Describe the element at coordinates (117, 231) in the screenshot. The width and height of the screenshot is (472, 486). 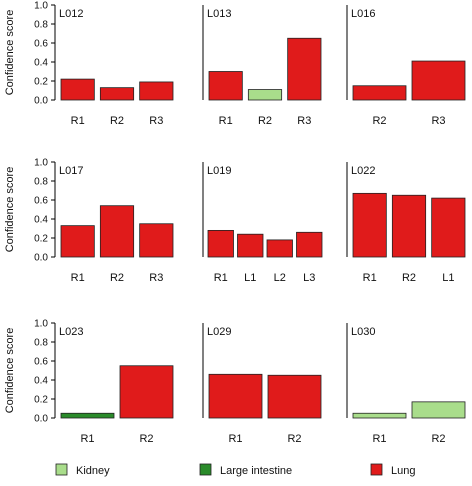
I see `bar-l017-r2` at that location.